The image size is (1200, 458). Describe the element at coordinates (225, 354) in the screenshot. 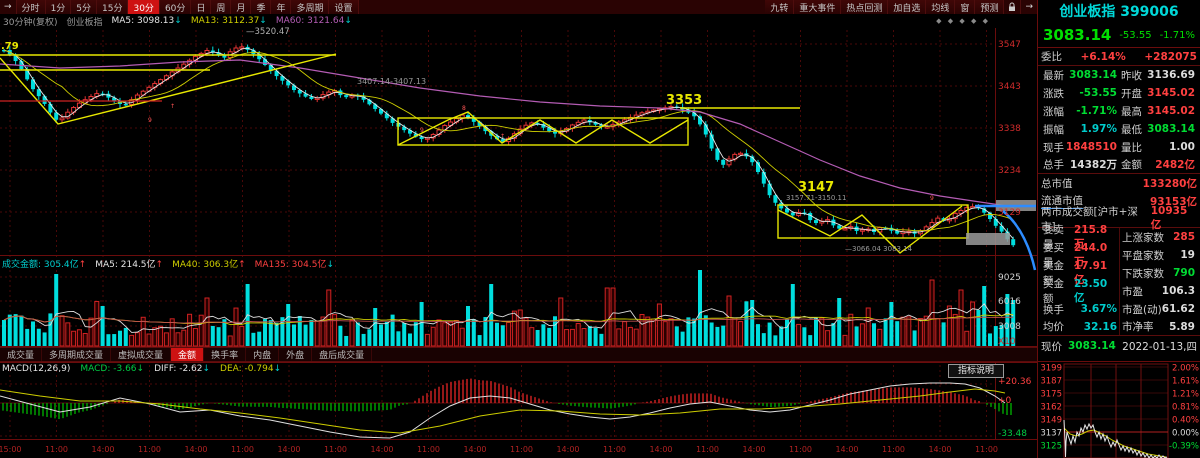

I see `volume-tab-换手率: 换手率` at that location.